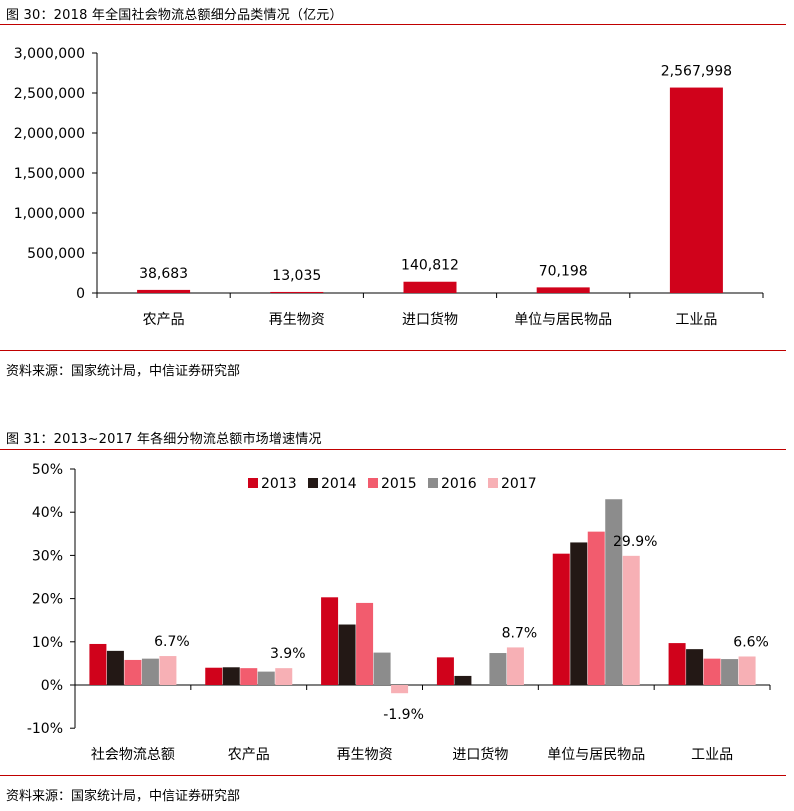 This screenshot has width=794, height=811. Describe the element at coordinates (519, 484) in the screenshot. I see `legend-label: 2017` at that location.